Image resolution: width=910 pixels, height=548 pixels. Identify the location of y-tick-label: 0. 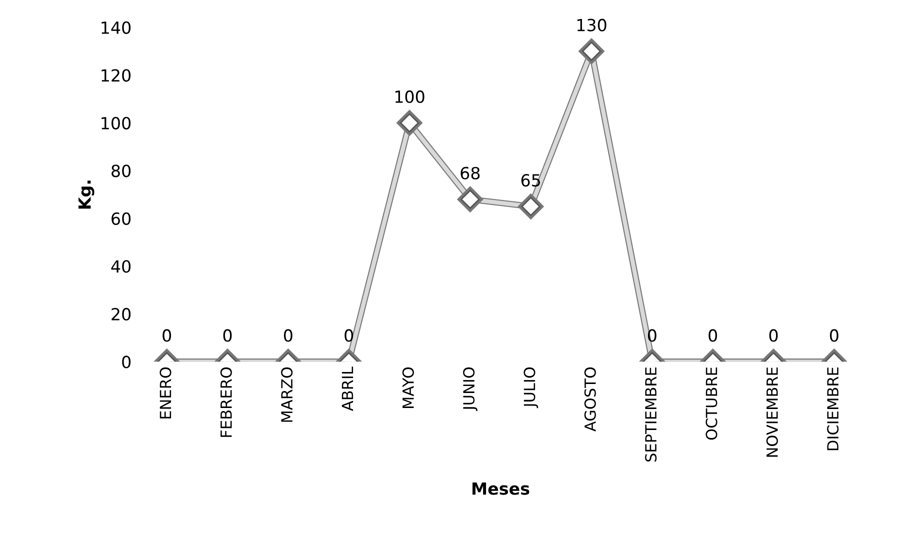
(126, 362).